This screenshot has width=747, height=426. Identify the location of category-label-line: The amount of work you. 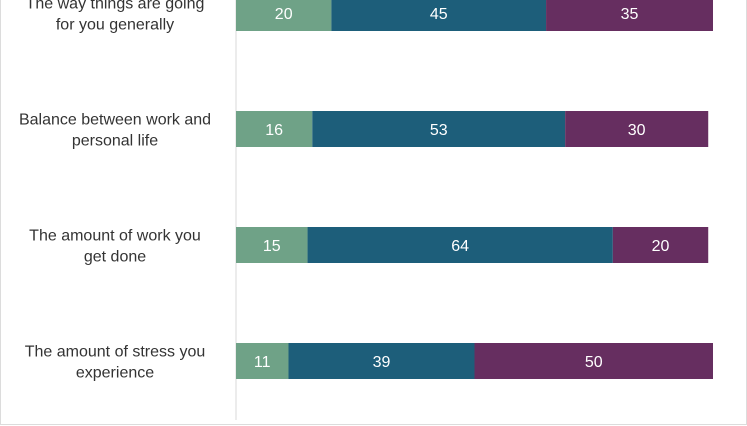
(115, 236).